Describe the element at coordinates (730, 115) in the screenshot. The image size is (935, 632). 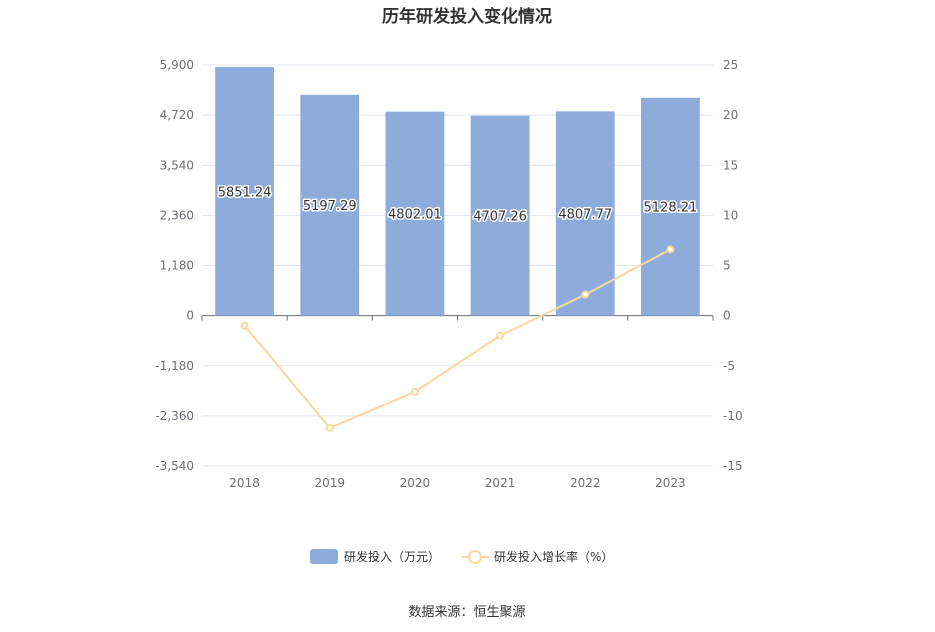
I see `y-right-tick-label: 20` at that location.